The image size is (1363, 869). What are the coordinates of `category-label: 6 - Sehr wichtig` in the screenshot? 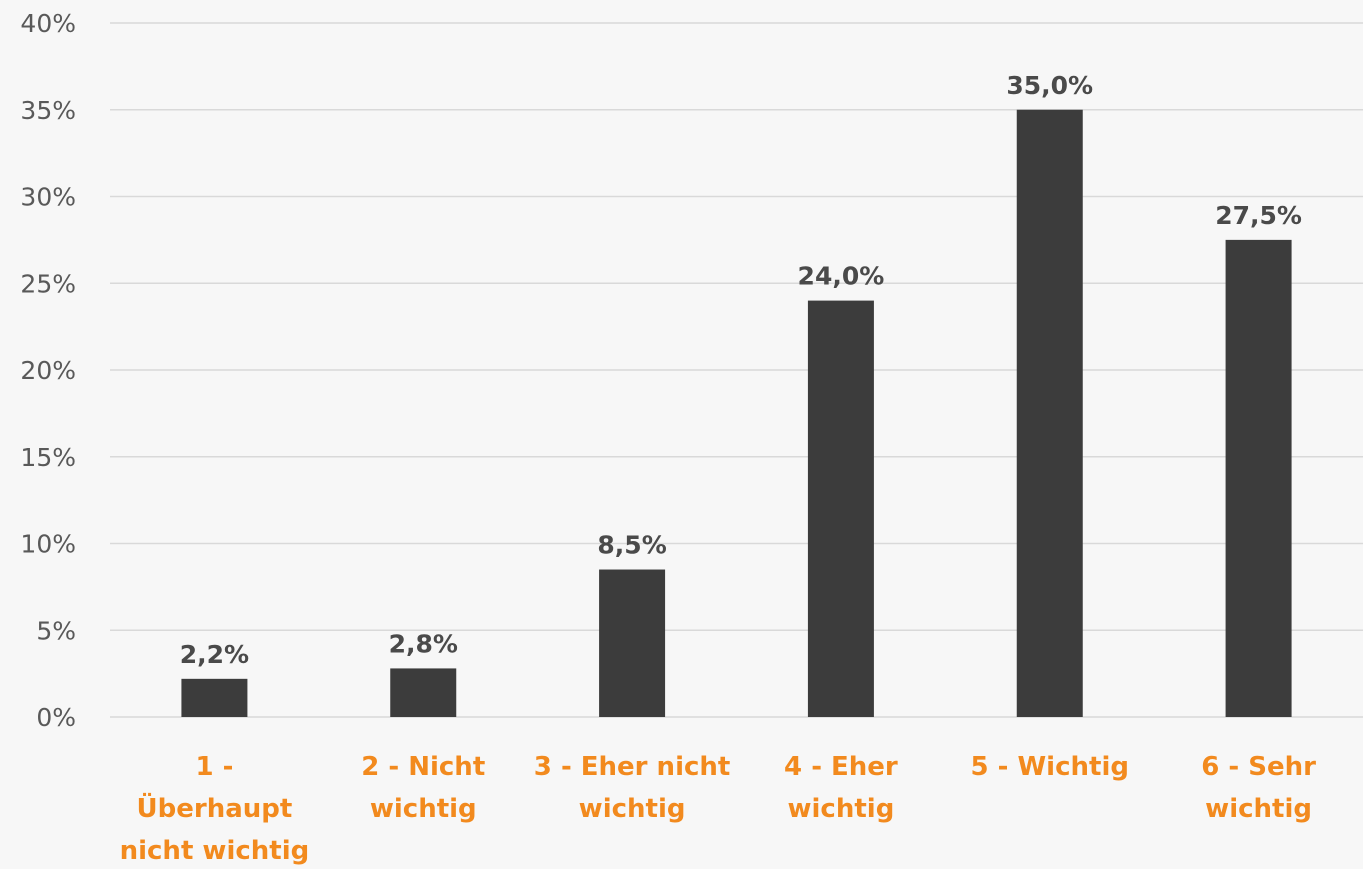 It's located at (1258, 788).